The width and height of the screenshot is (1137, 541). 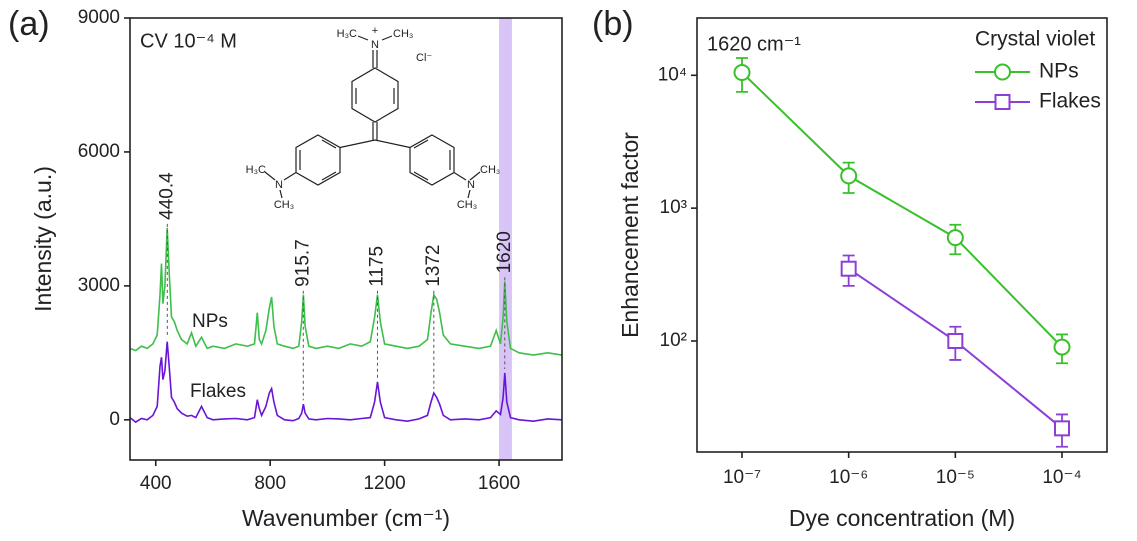 I want to click on y-tick-label: 3000, so click(x=99, y=285).